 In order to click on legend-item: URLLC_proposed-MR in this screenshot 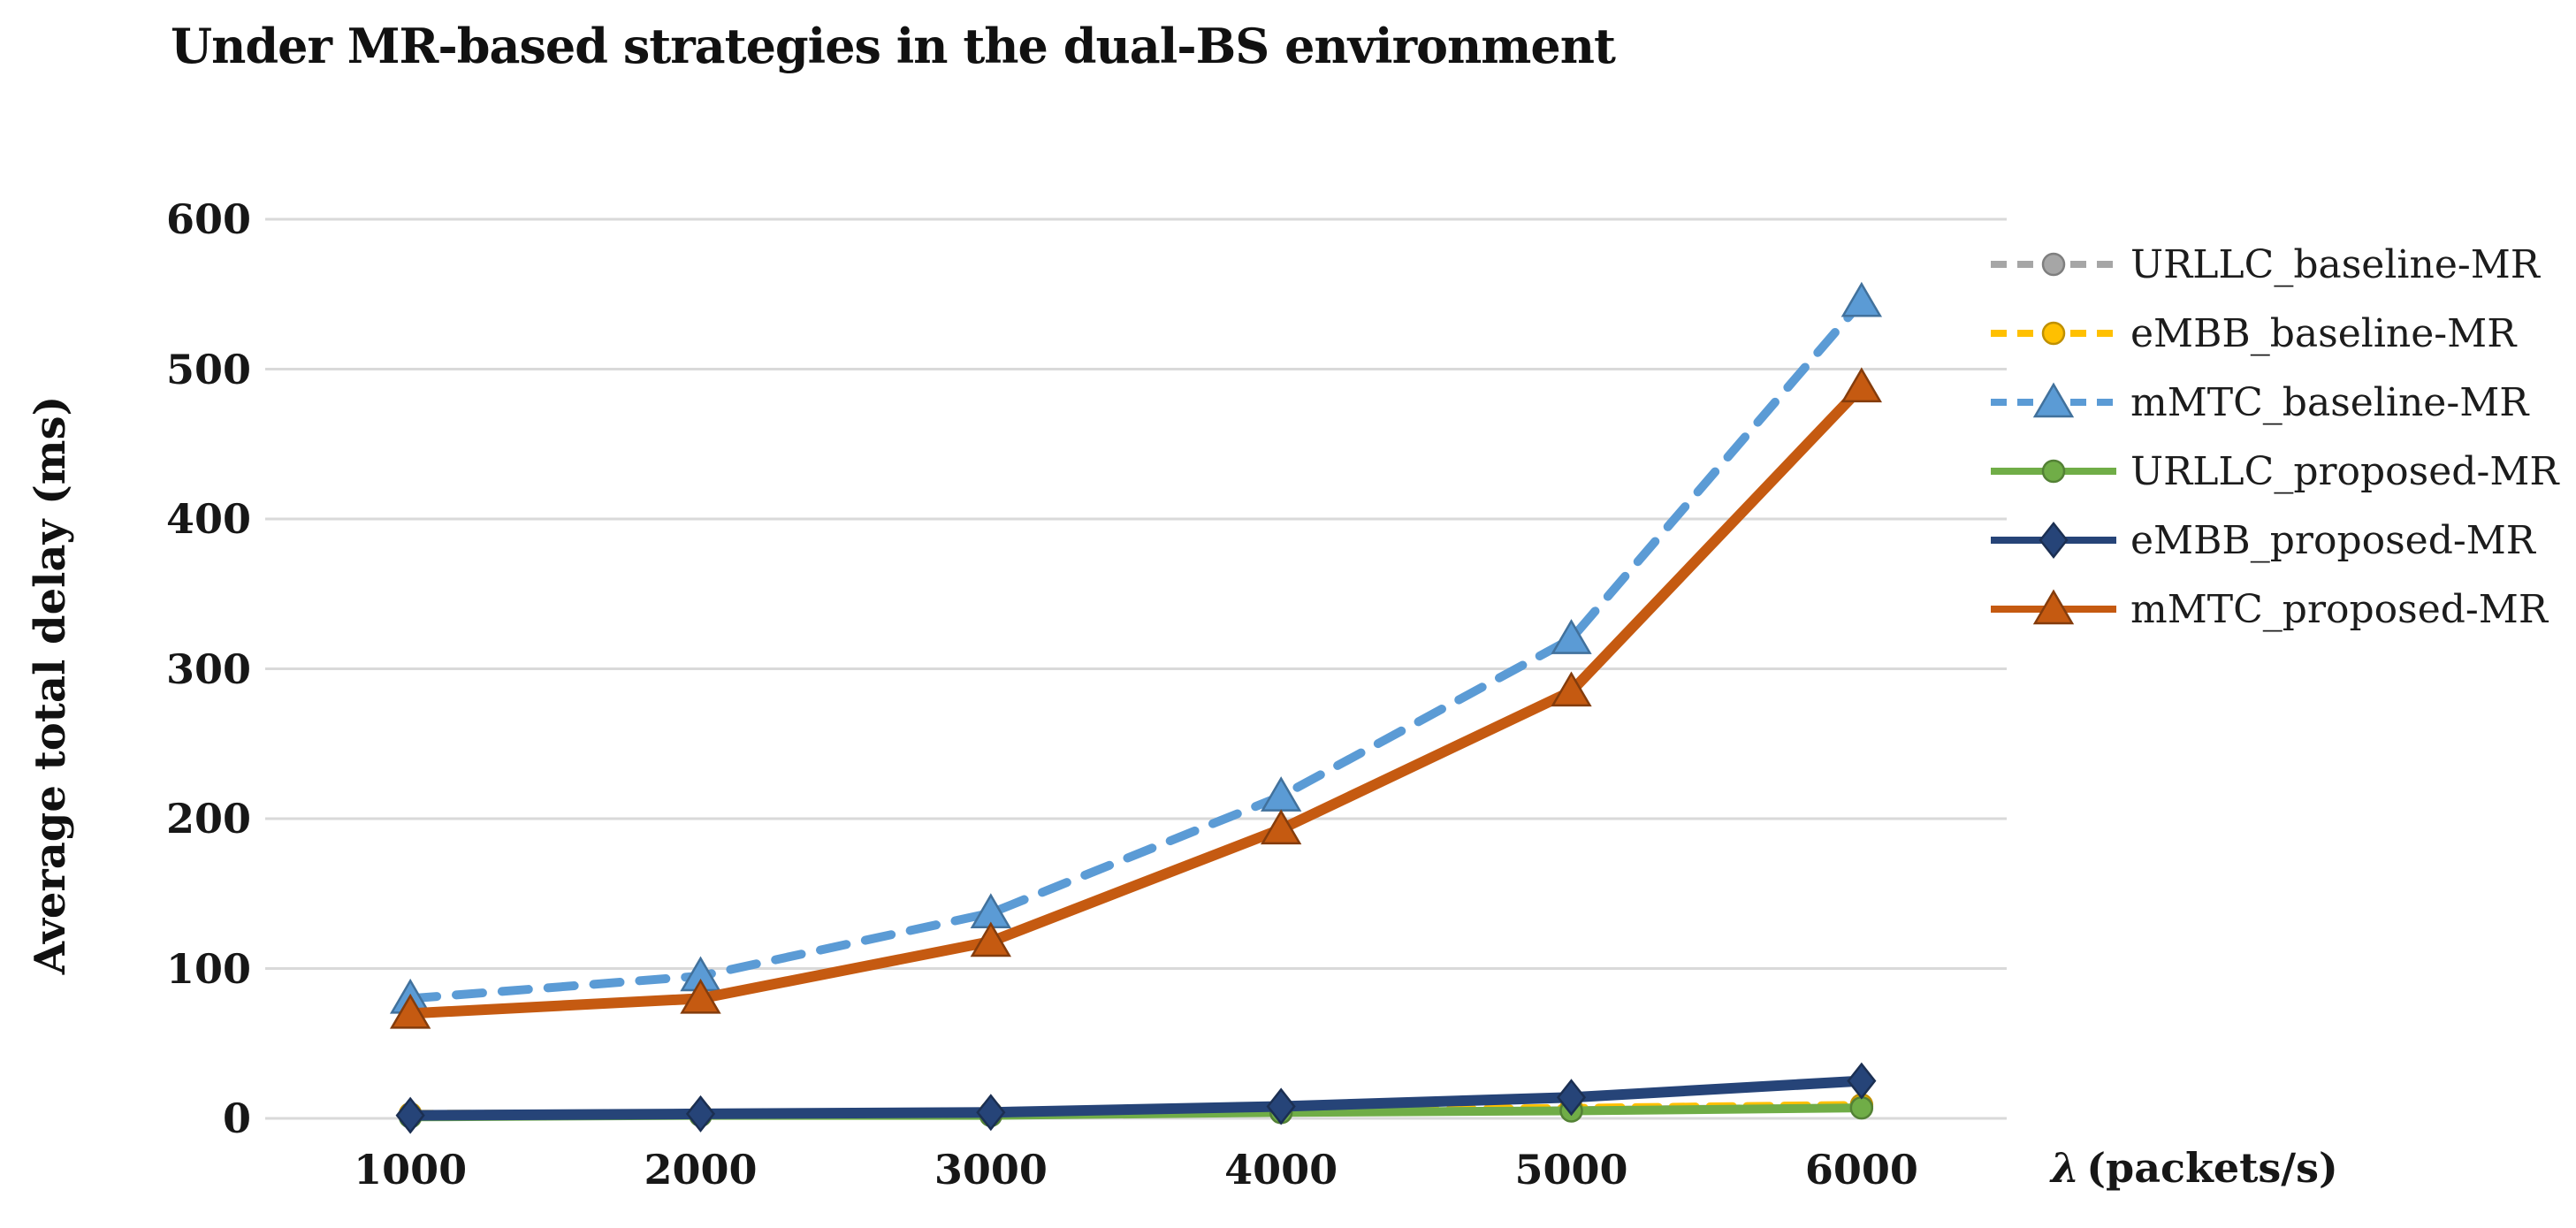, I will do `click(2273, 471)`.